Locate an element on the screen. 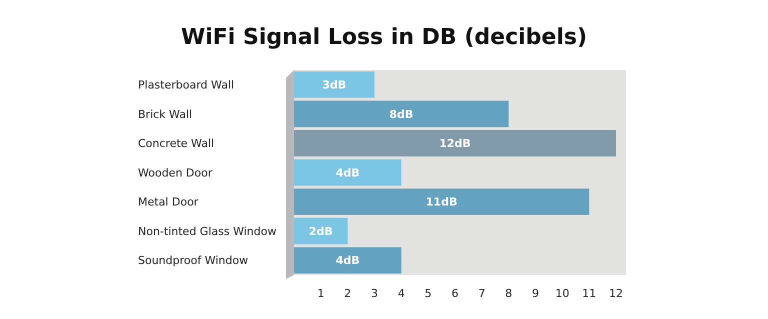  x-tick-label: 2 is located at coordinates (348, 293).